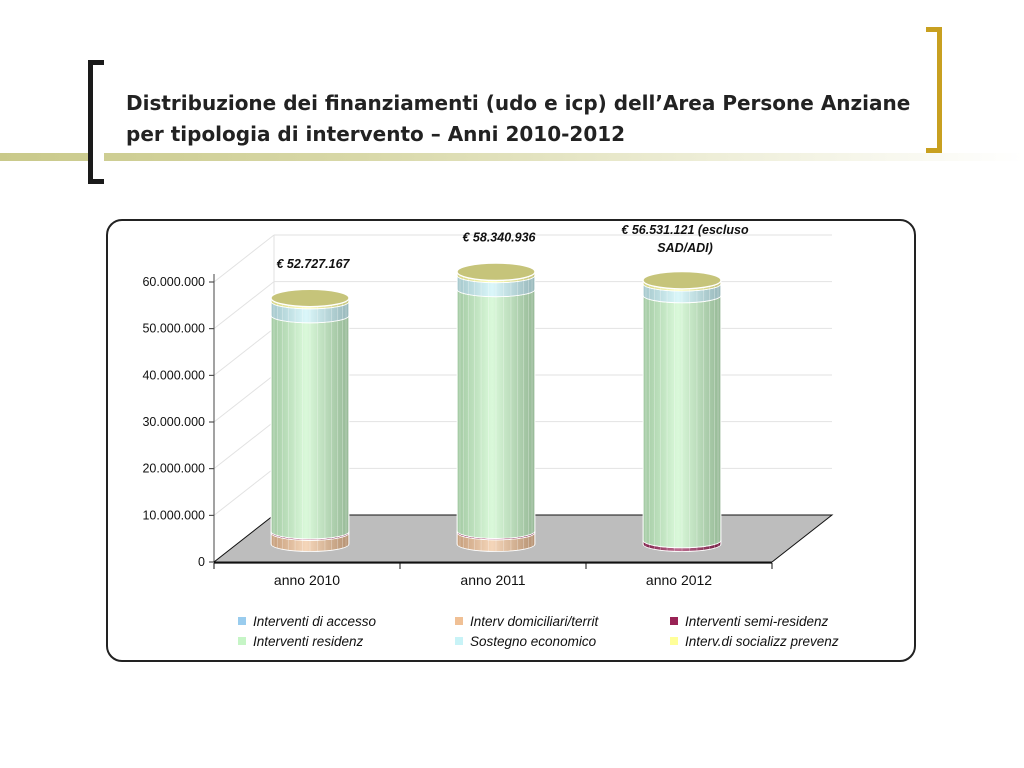 This screenshot has height=768, width=1024. I want to click on total-value-label: € 58.340.936, so click(500, 238).